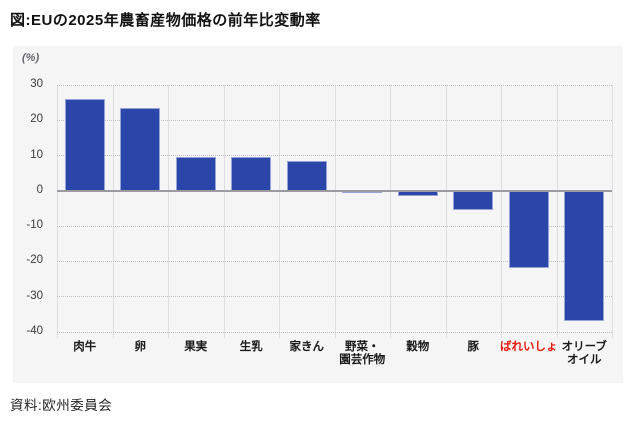  I want to click on category-label-4: 家きん, so click(307, 347).